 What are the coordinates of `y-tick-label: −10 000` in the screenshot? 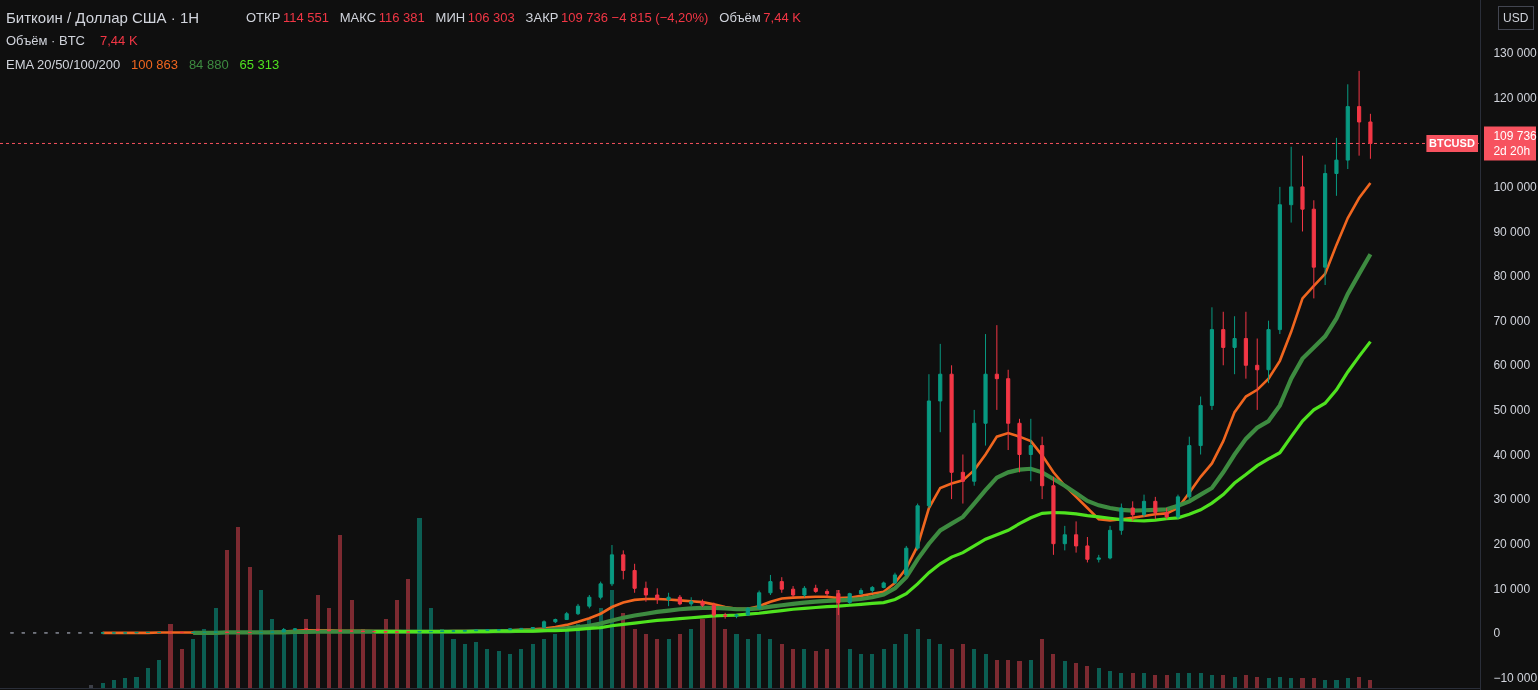 It's located at (1515, 677).